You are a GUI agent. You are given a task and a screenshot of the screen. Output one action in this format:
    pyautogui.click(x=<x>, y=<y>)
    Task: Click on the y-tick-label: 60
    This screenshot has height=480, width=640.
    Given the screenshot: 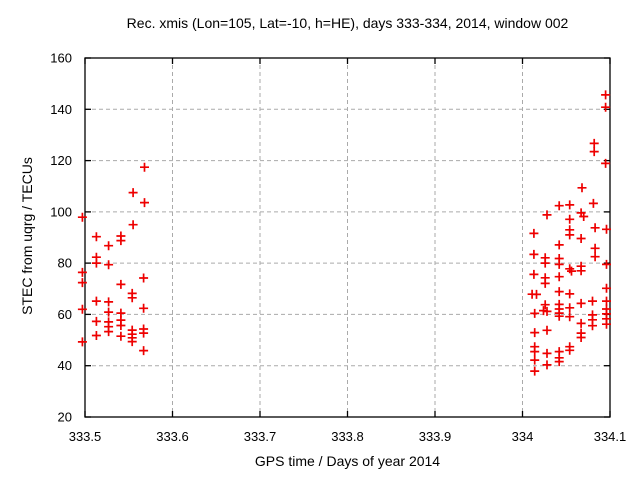 What is the action you would take?
    pyautogui.click(x=65, y=314)
    